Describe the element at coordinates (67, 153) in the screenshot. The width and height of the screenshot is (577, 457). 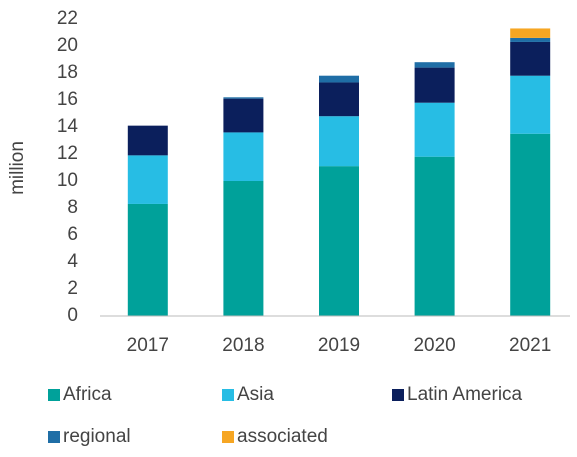
I see `y-tick-label: 12` at that location.